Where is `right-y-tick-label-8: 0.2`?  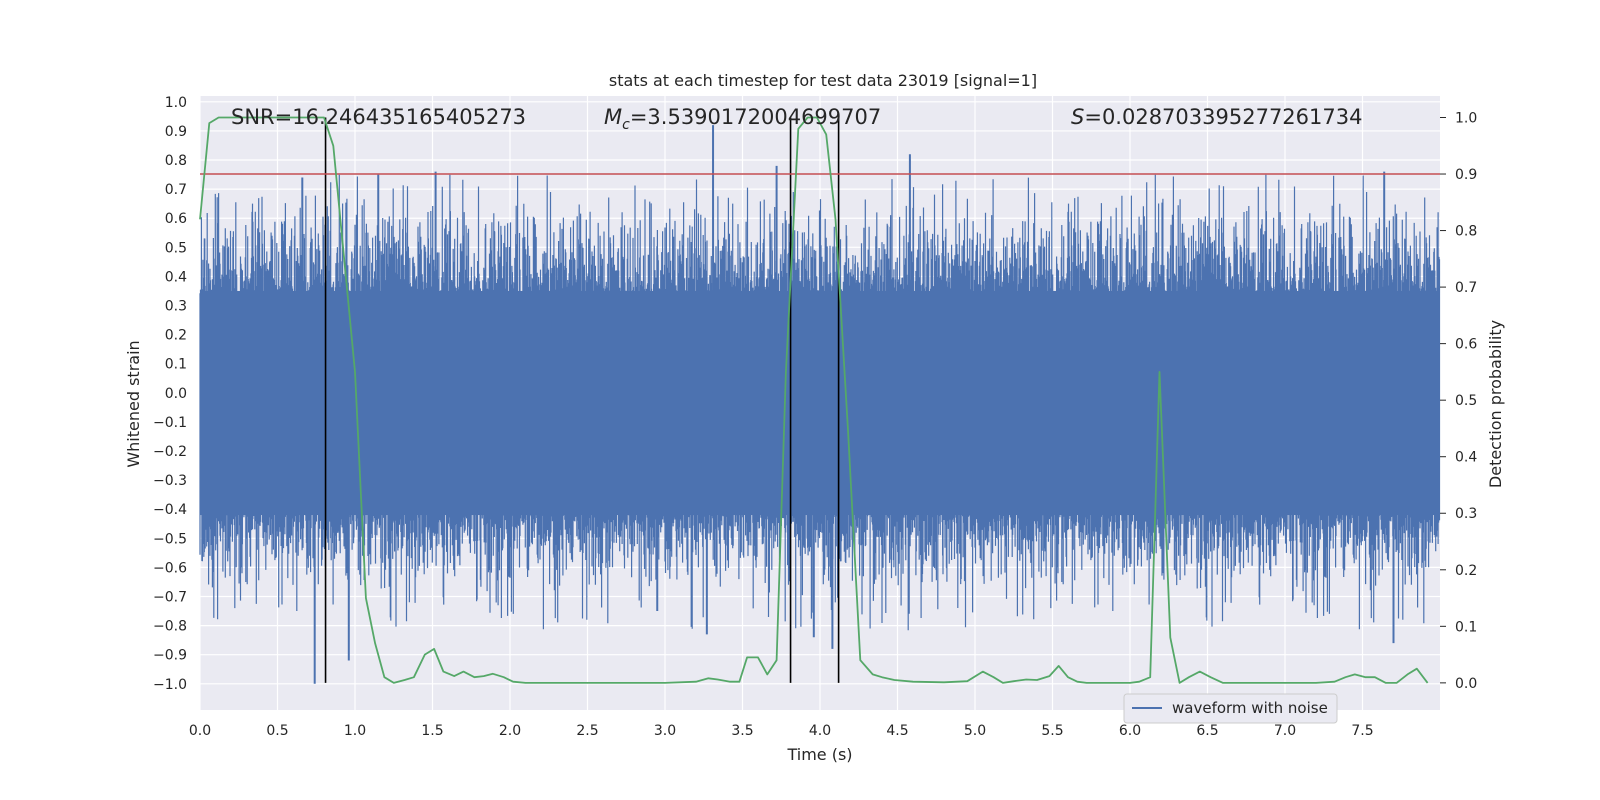
right-y-tick-label-8: 0.2 is located at coordinates (1466, 571).